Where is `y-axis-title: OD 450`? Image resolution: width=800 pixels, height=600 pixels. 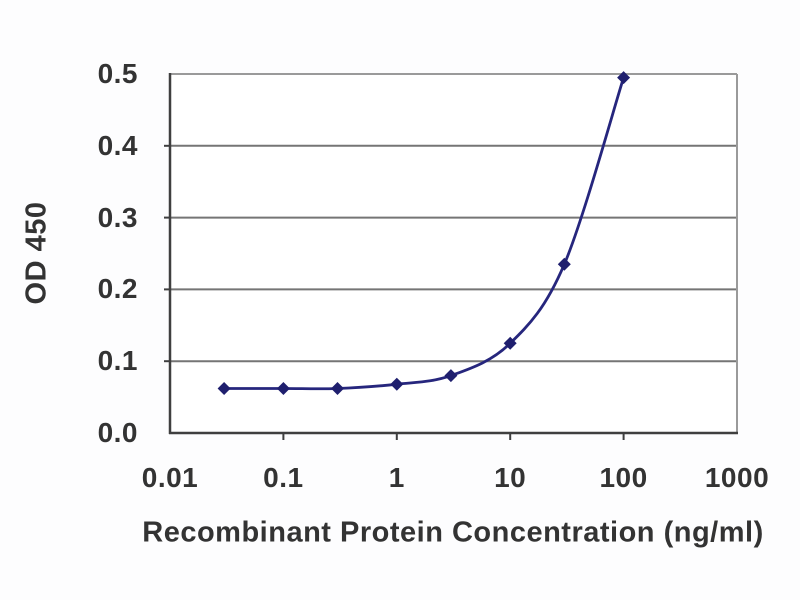 y-axis-title: OD 450 is located at coordinates (36, 253).